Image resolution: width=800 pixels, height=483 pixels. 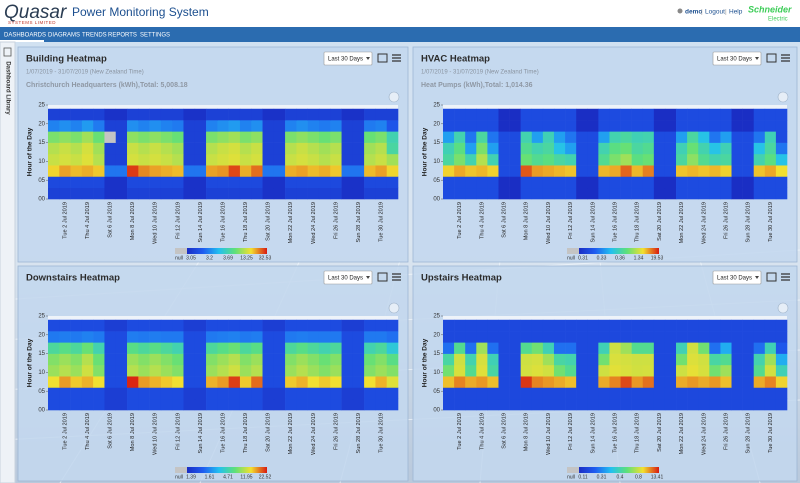 I want to click on nav-item: DASHBOARDS, so click(x=25, y=36).